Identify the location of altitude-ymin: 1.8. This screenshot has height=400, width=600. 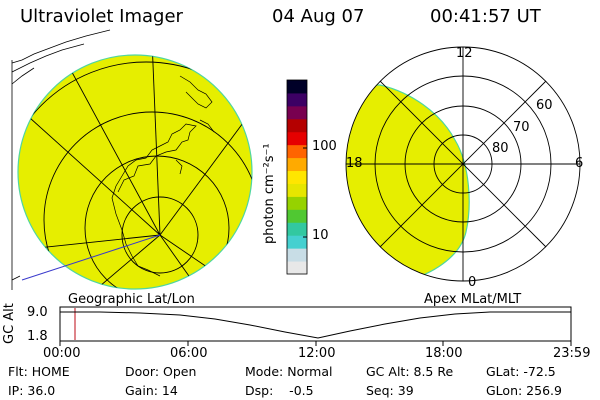
(37, 336).